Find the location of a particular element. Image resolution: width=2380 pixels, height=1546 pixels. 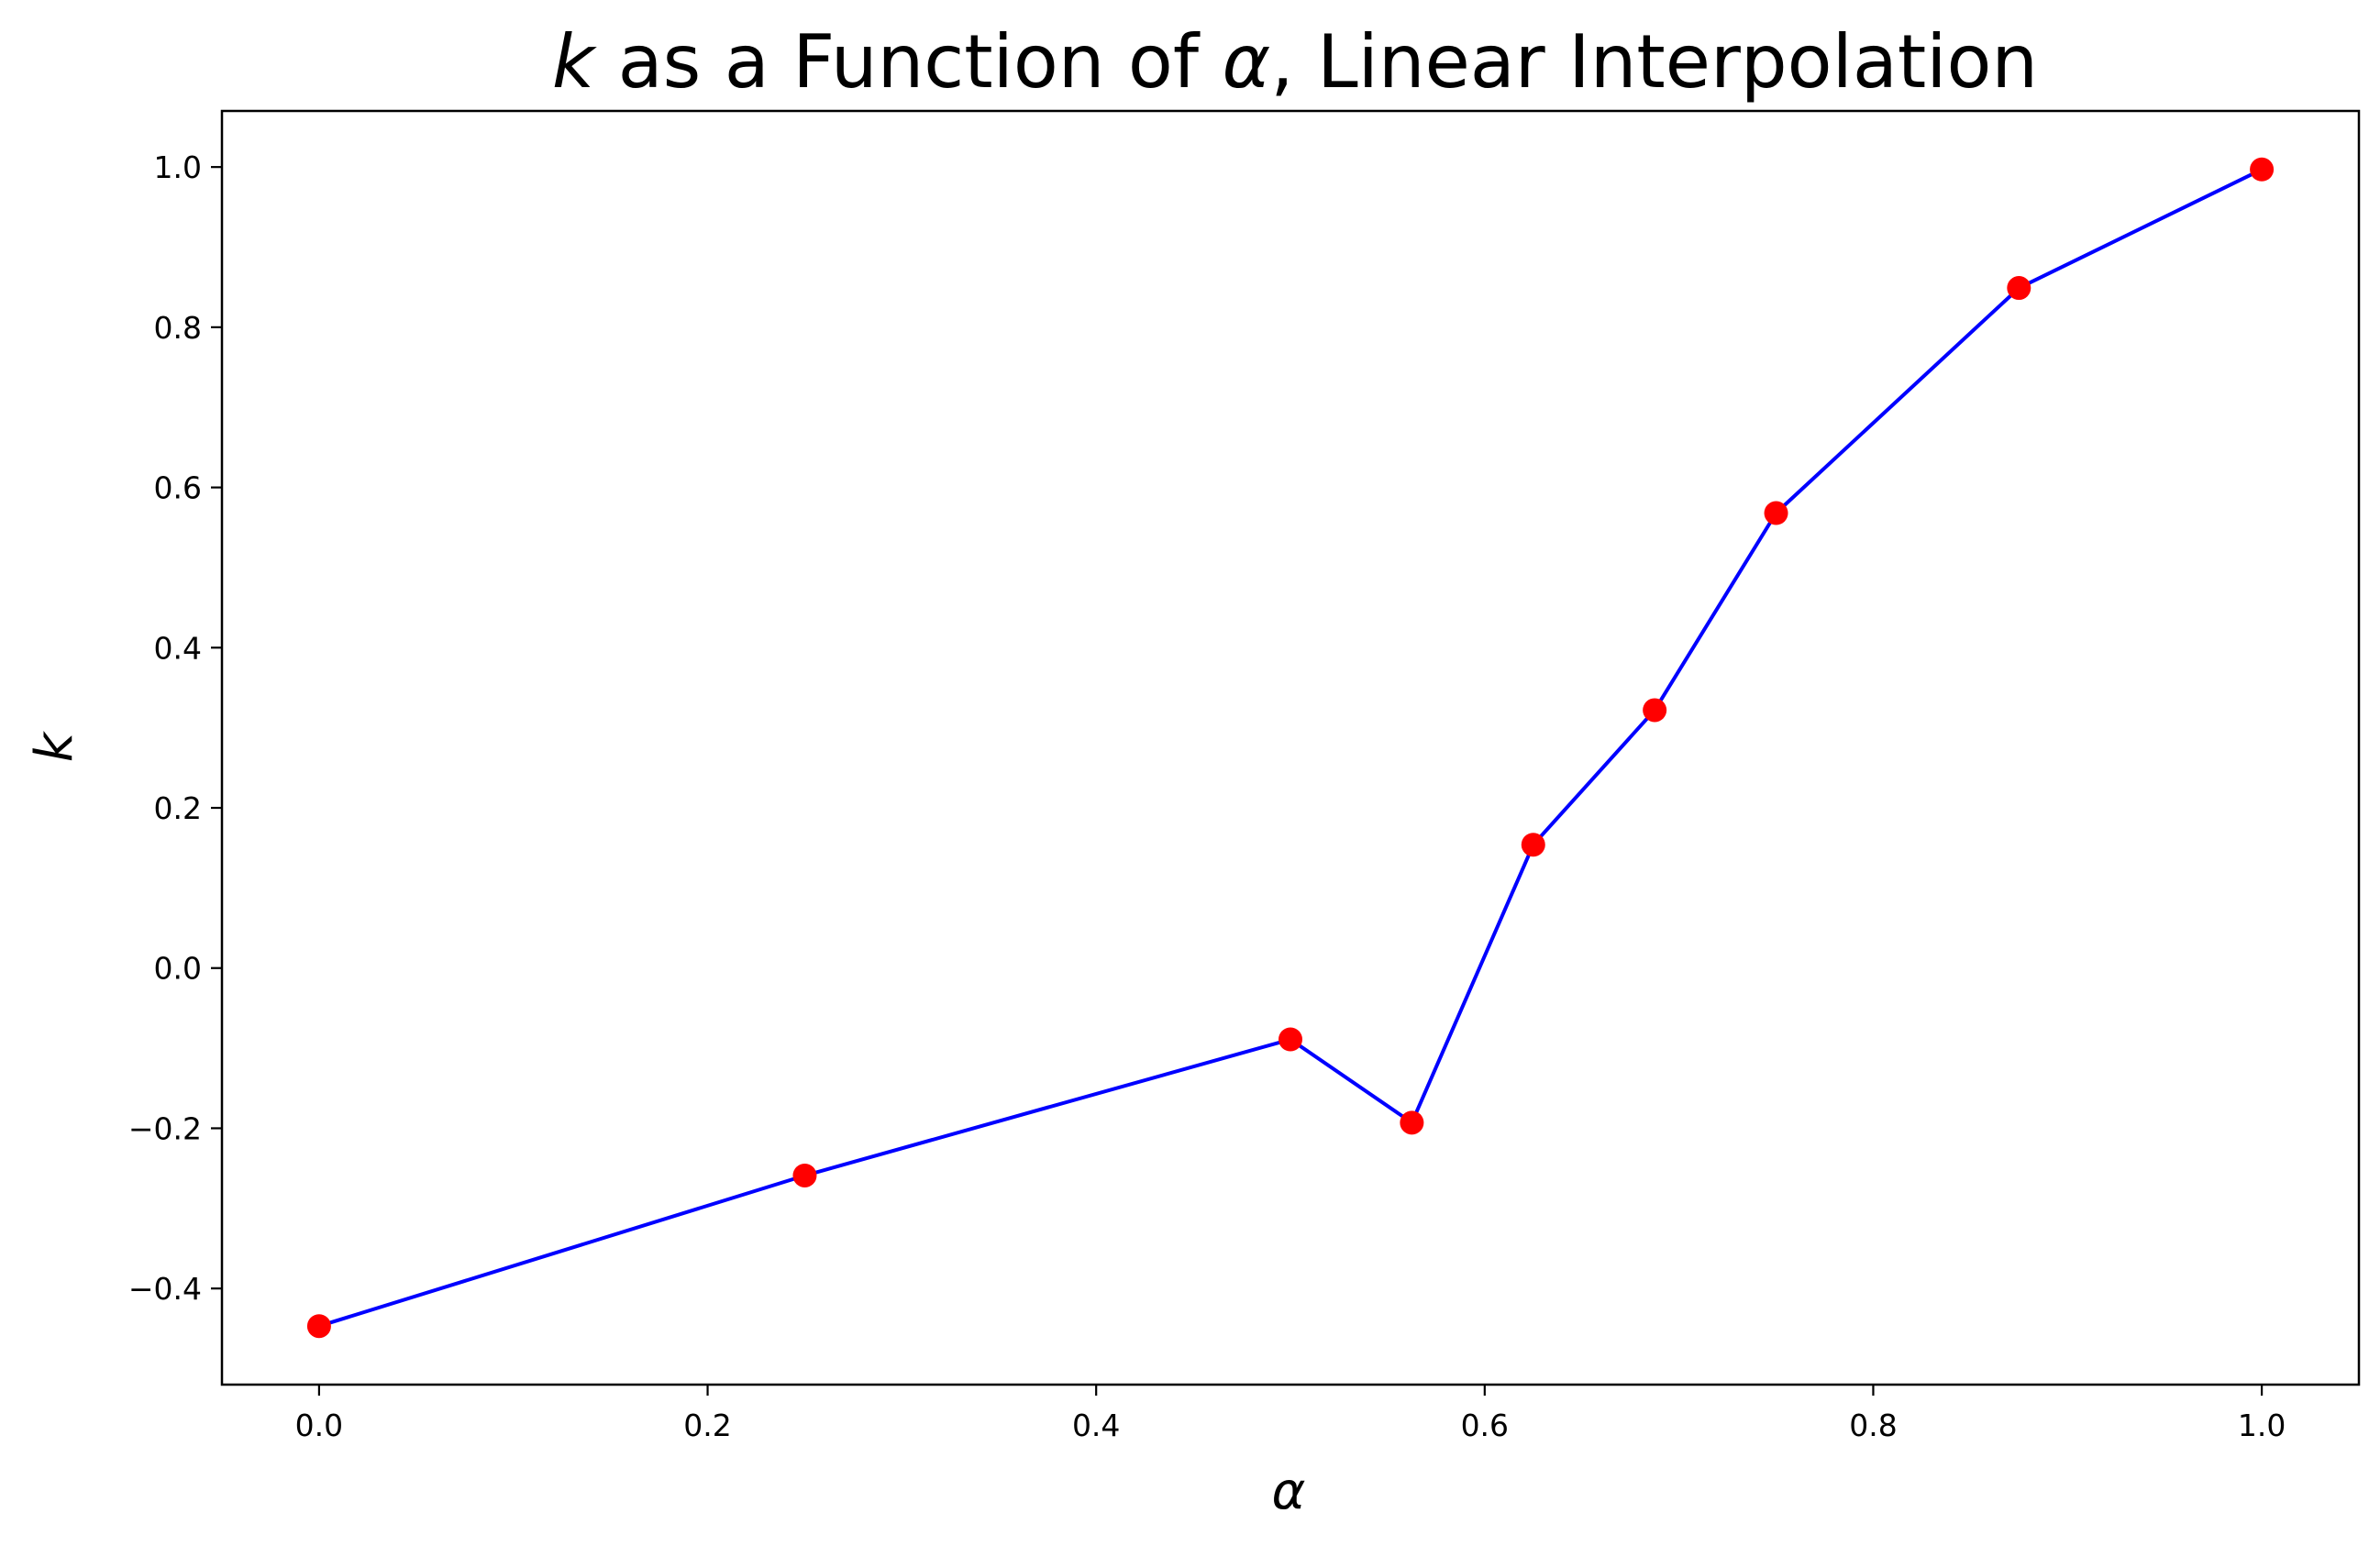

title-text-2: , Linear Interpolation is located at coordinates (1654, 62).